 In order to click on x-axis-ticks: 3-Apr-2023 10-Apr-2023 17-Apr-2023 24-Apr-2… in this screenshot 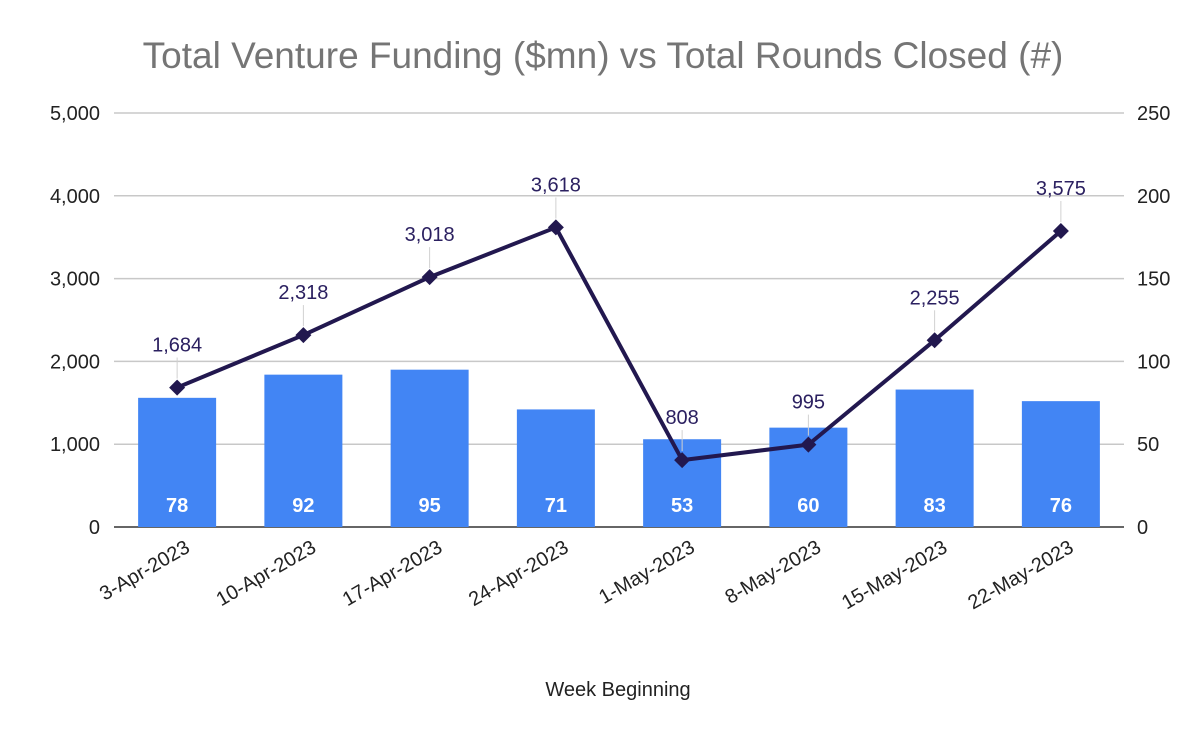, I will do `click(586, 575)`.